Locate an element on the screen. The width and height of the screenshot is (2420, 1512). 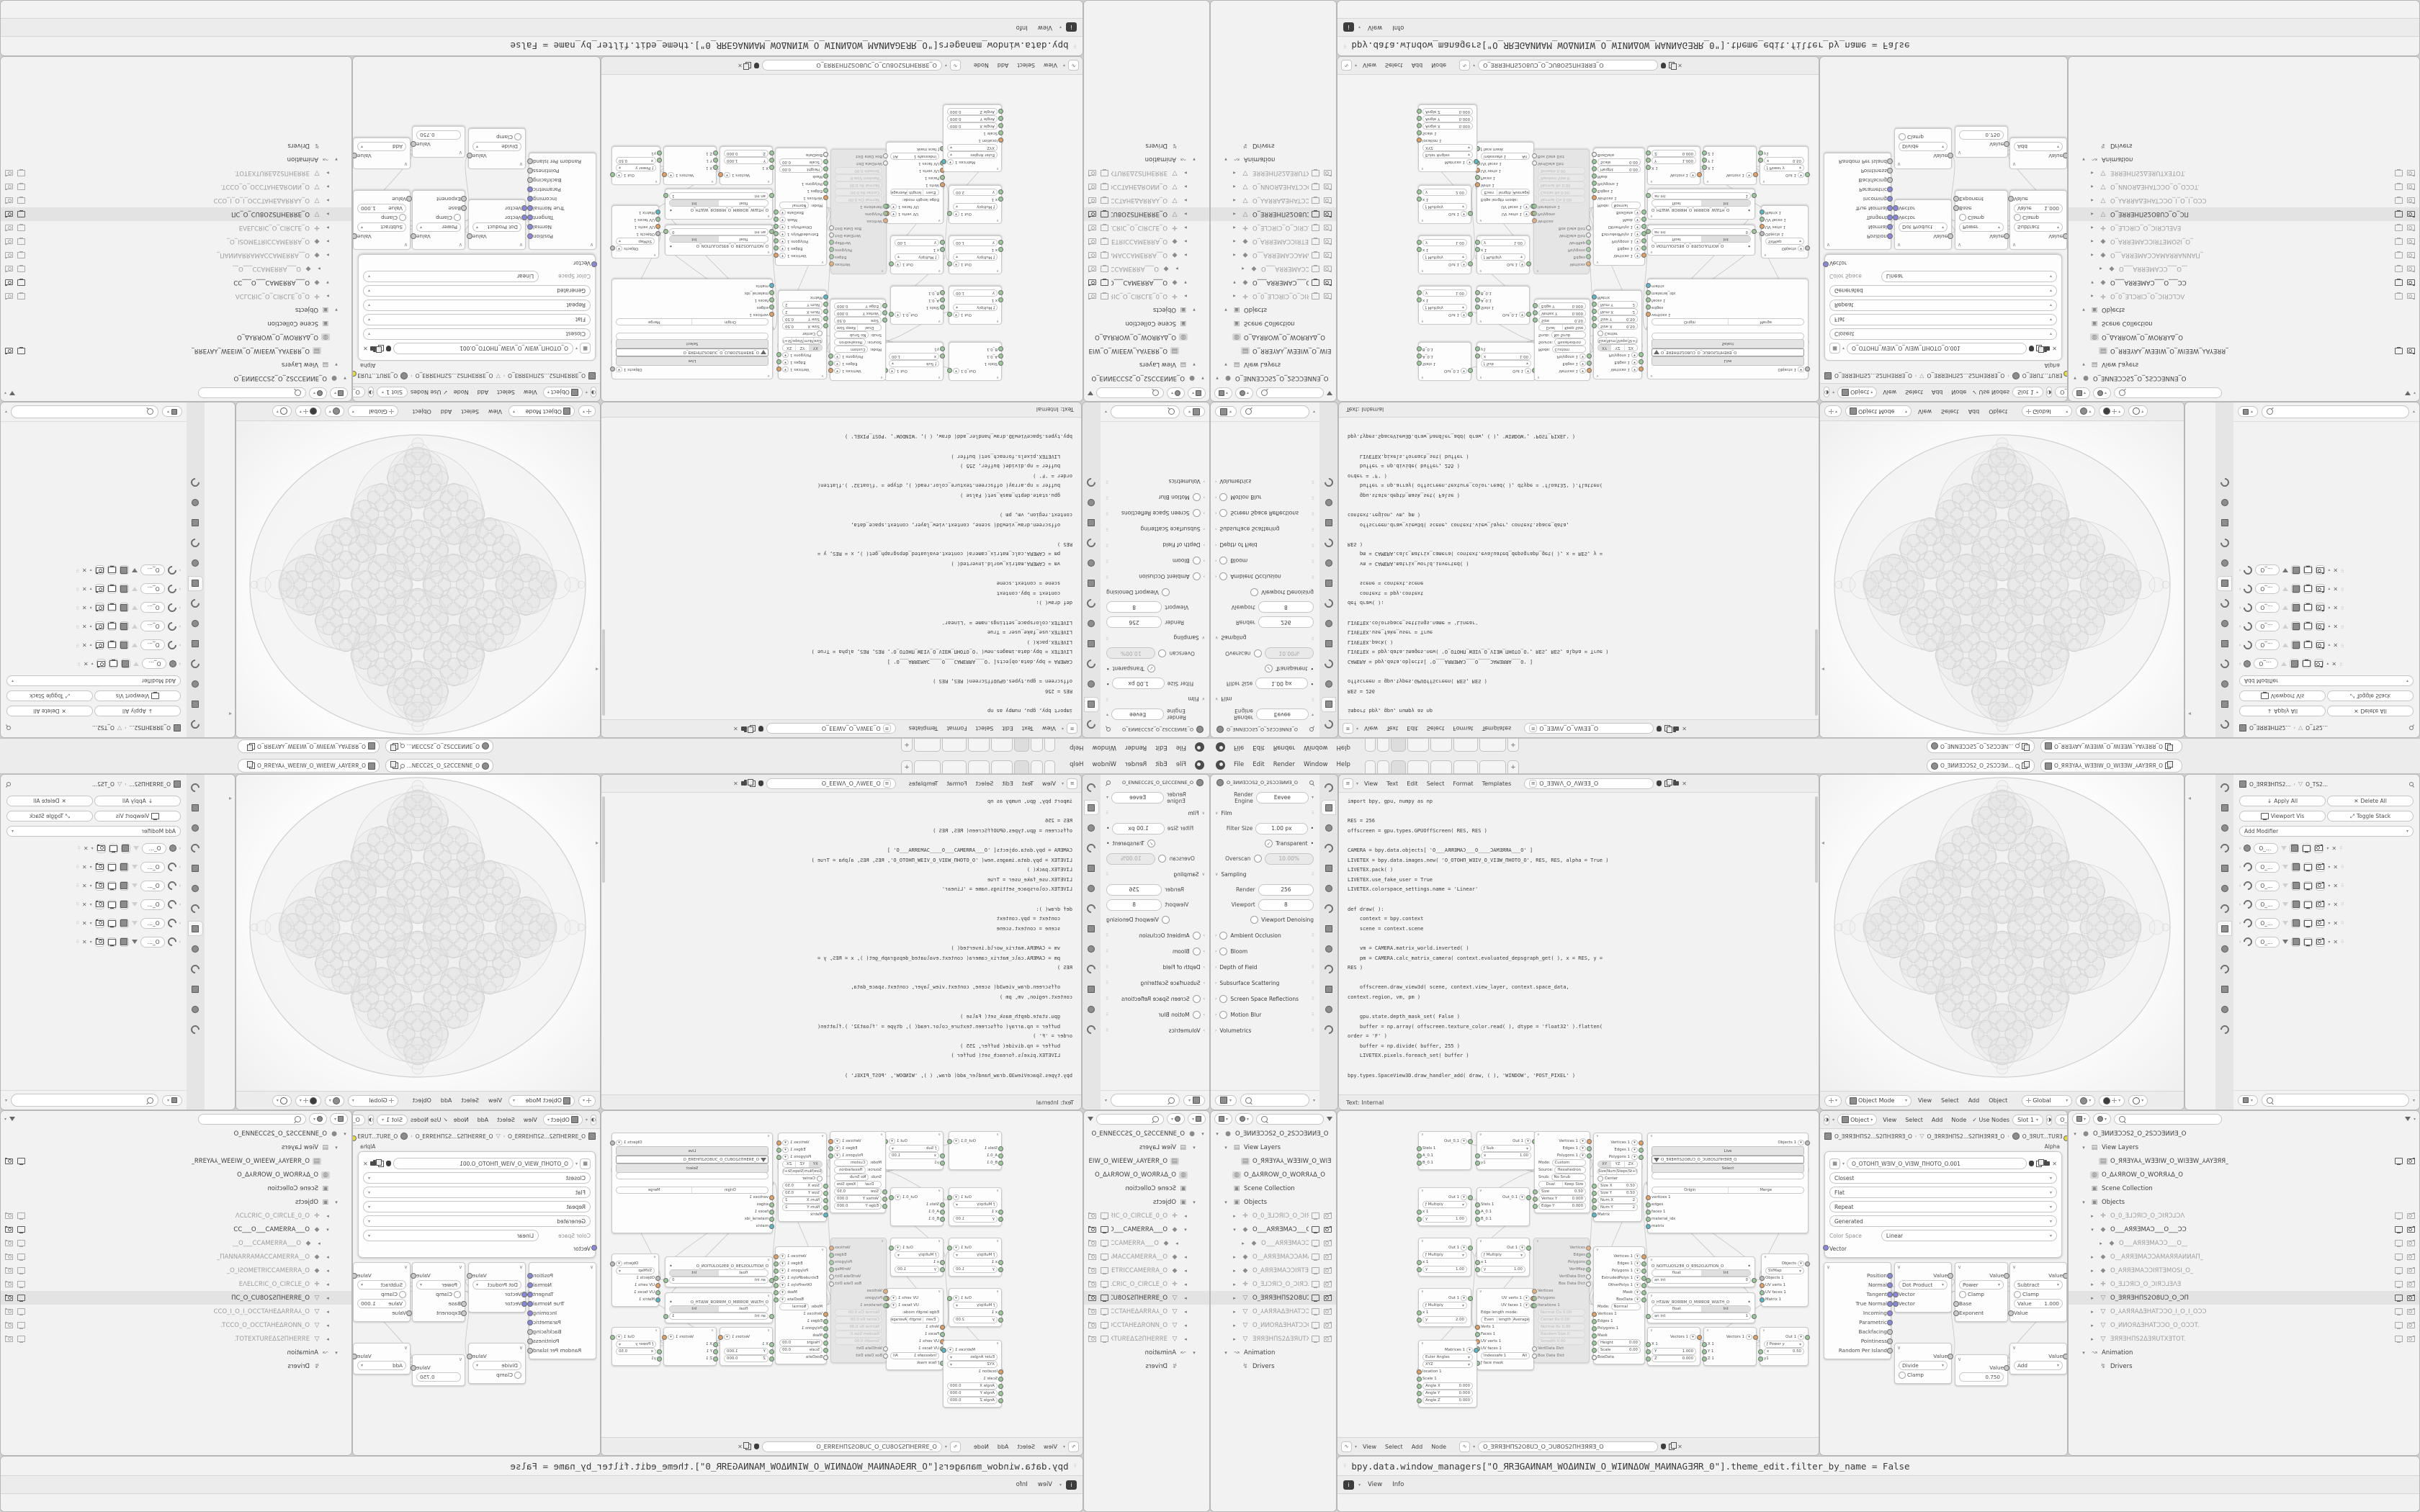
outliner-display-mode: ▾ is located at coordinates (2081, 393).